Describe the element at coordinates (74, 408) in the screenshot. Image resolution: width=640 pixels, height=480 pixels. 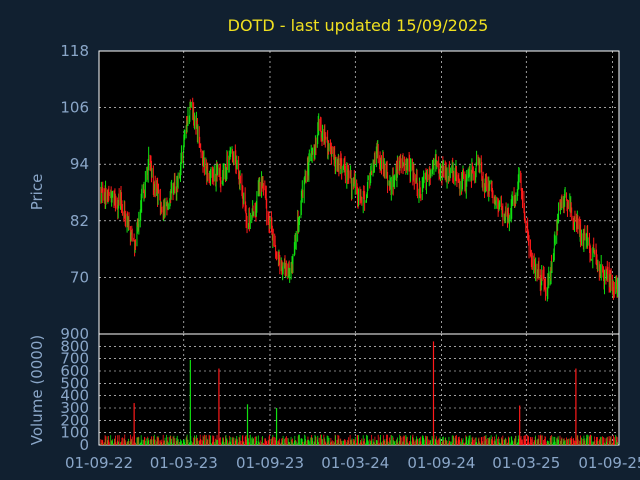
I see `volume-tick-label: 300` at that location.